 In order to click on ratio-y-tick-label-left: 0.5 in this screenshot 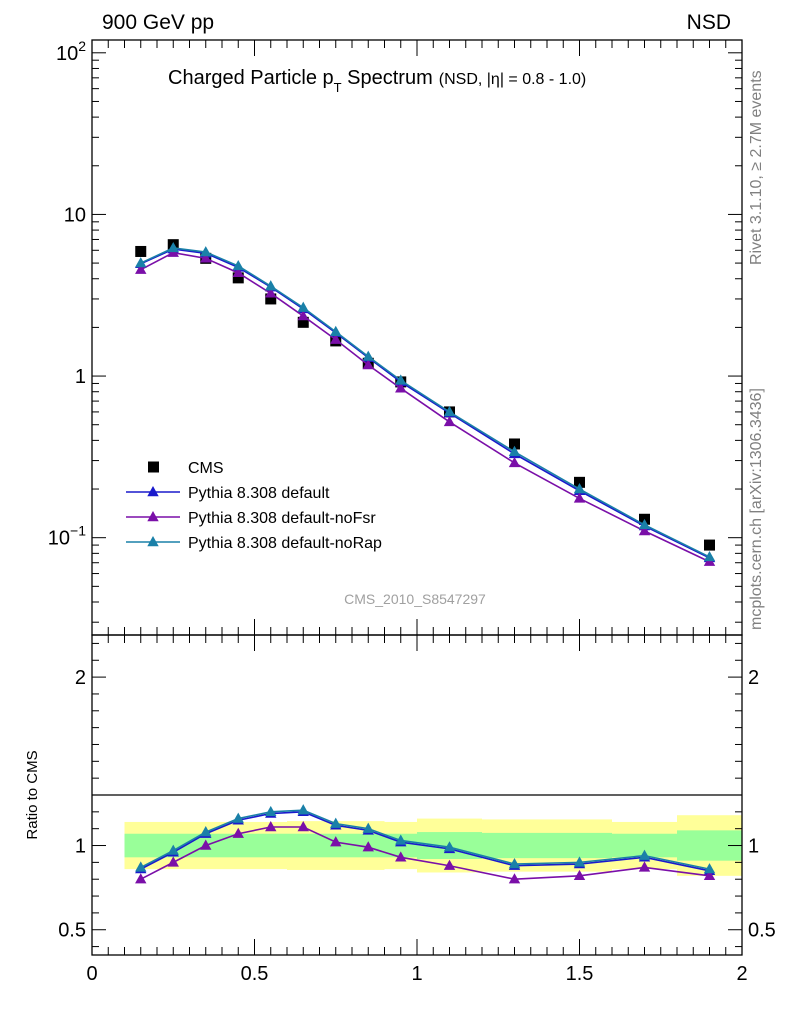, I will do `click(72, 931)`.